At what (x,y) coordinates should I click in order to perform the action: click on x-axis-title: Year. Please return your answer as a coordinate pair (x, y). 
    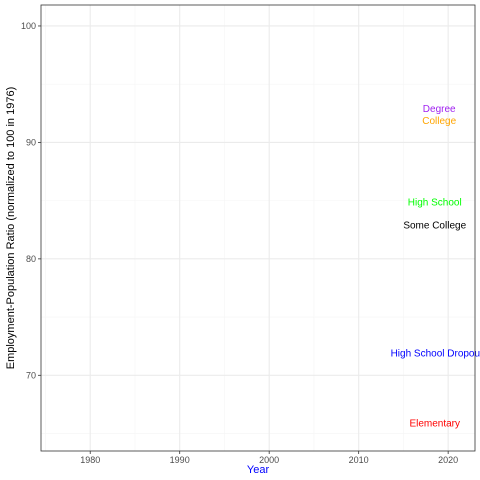
    Looking at the image, I should click on (258, 470).